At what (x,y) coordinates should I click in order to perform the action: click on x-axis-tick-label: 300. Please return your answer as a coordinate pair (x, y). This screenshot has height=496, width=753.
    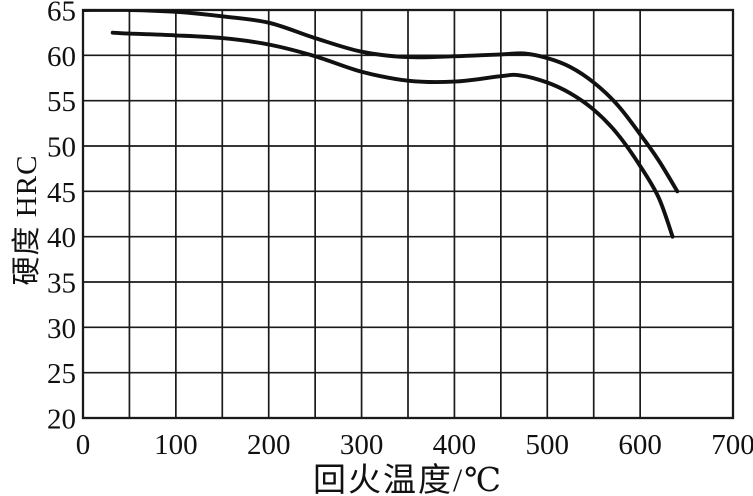
    Looking at the image, I should click on (362, 445).